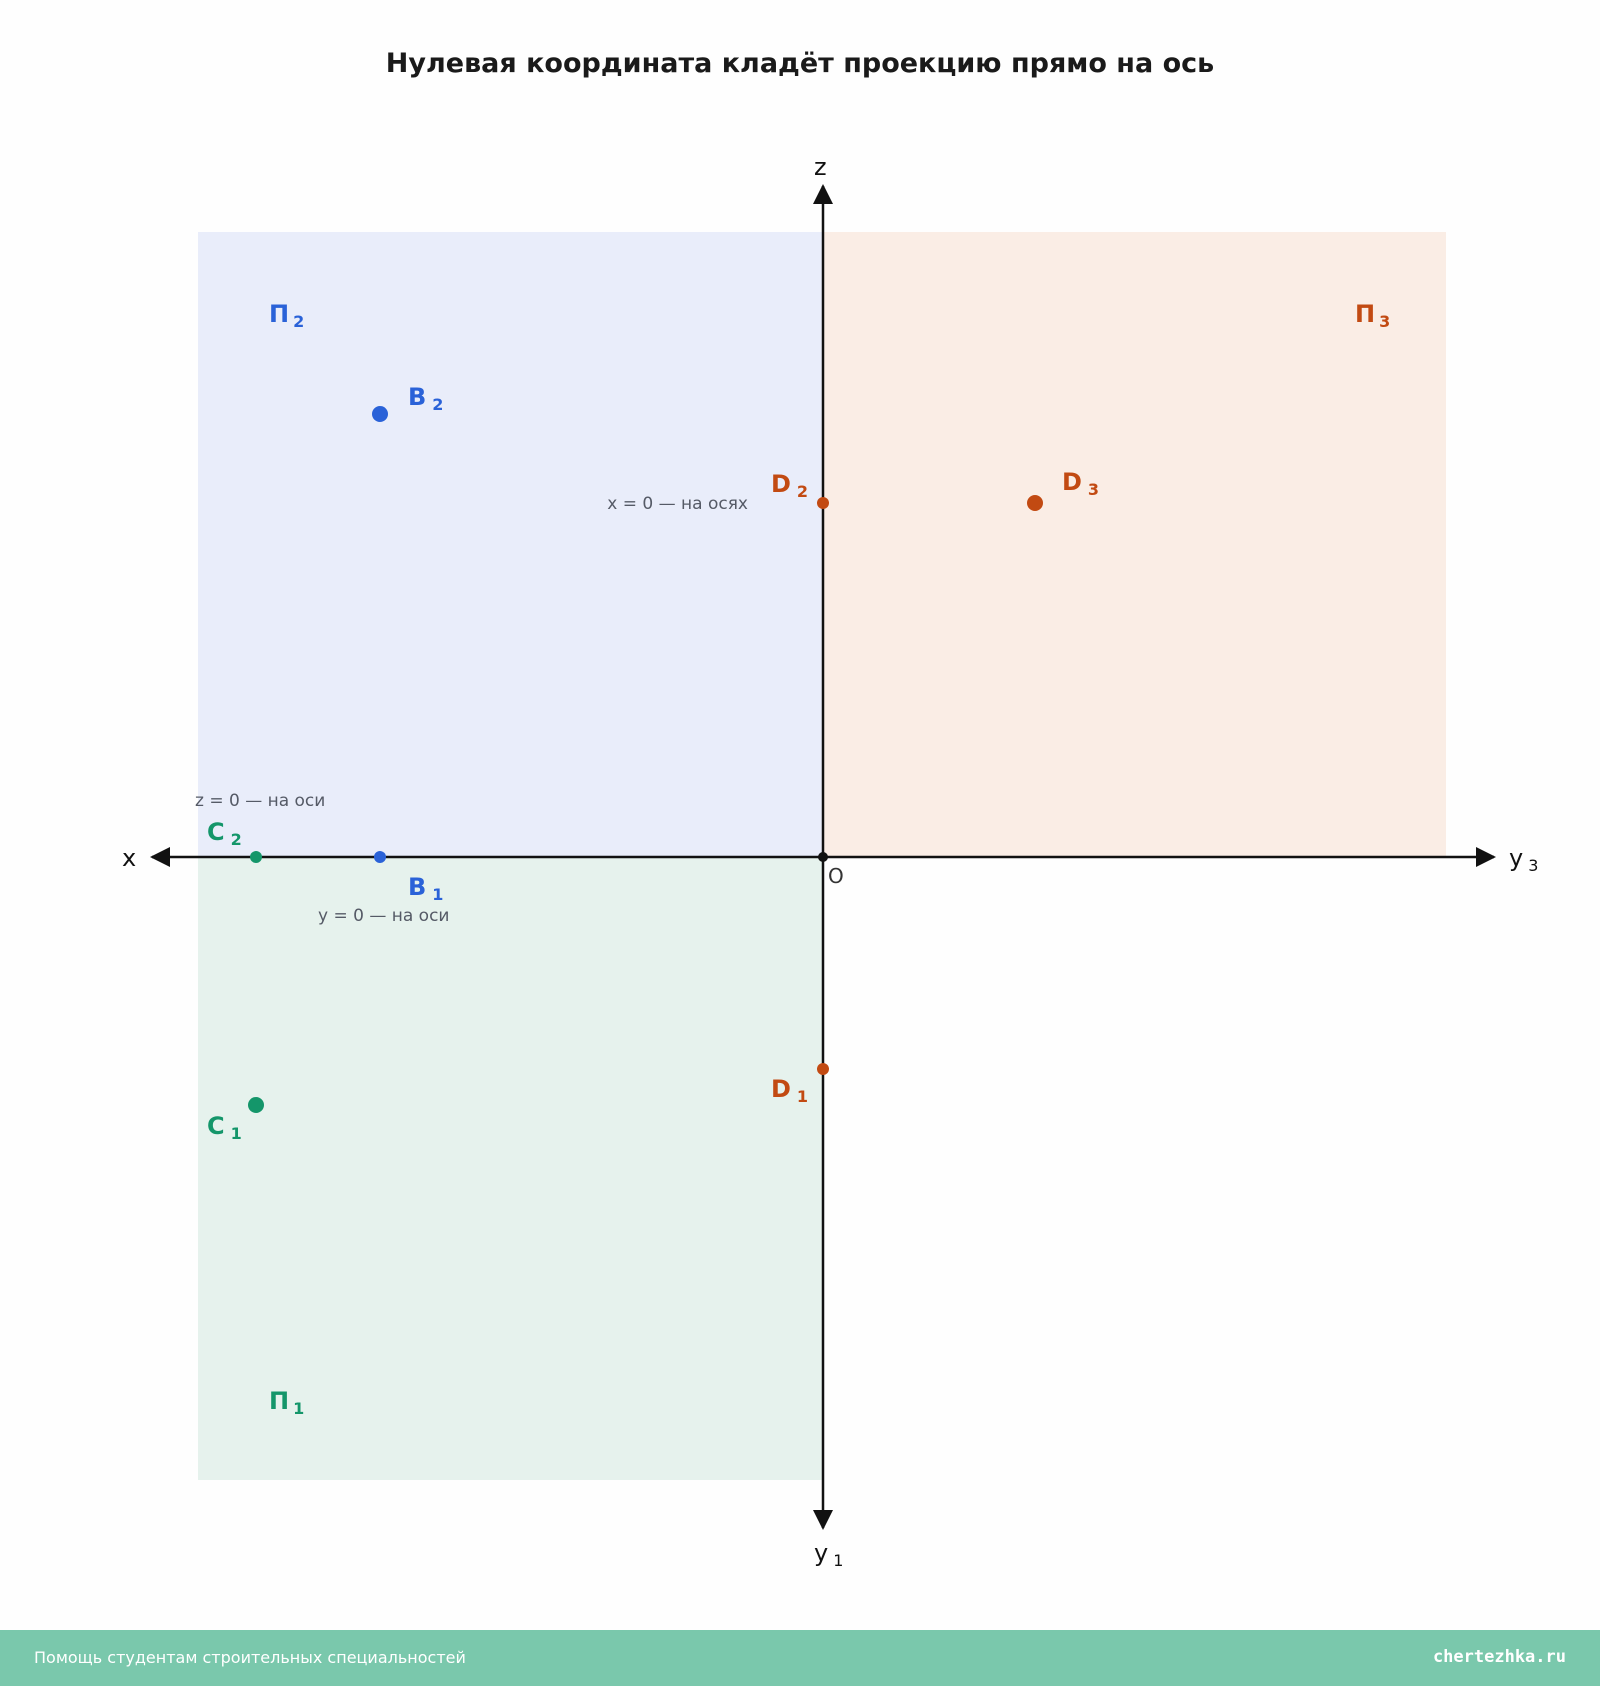 The width and height of the screenshot is (1600, 1686). What do you see at coordinates (260, 801) in the screenshot?
I see `note-z-zero: z = 0 — на оси` at bounding box center [260, 801].